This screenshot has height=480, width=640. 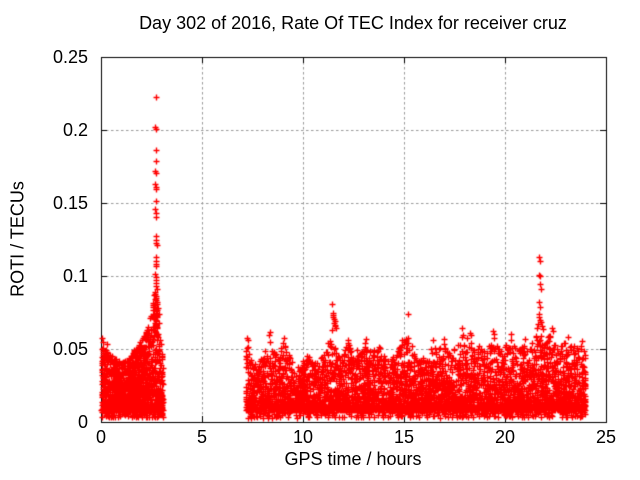 What do you see at coordinates (404, 437) in the screenshot?
I see `x-tick-label: 15` at bounding box center [404, 437].